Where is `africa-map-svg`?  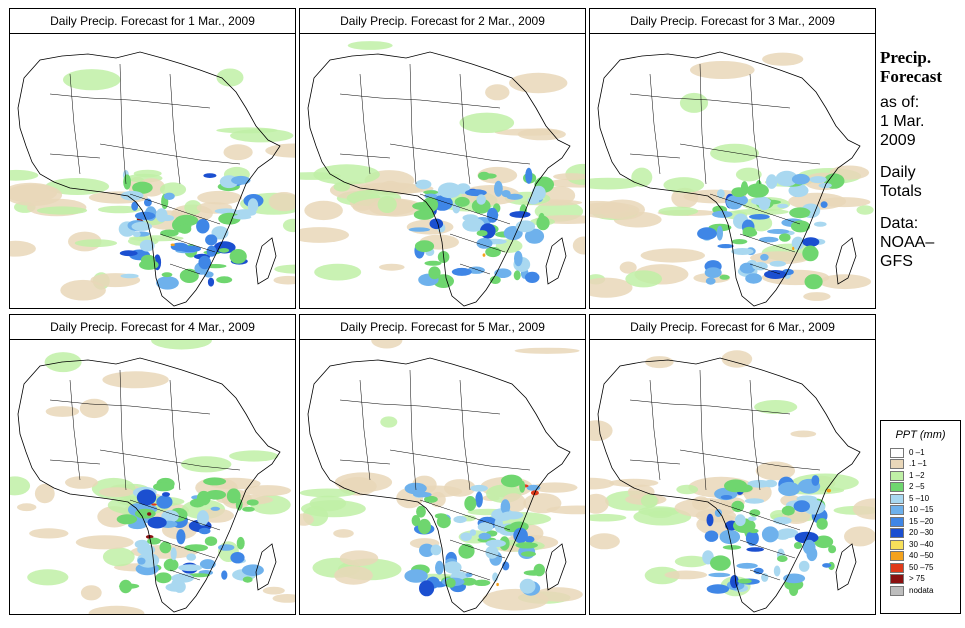 africa-map-svg is located at coordinates (152, 477).